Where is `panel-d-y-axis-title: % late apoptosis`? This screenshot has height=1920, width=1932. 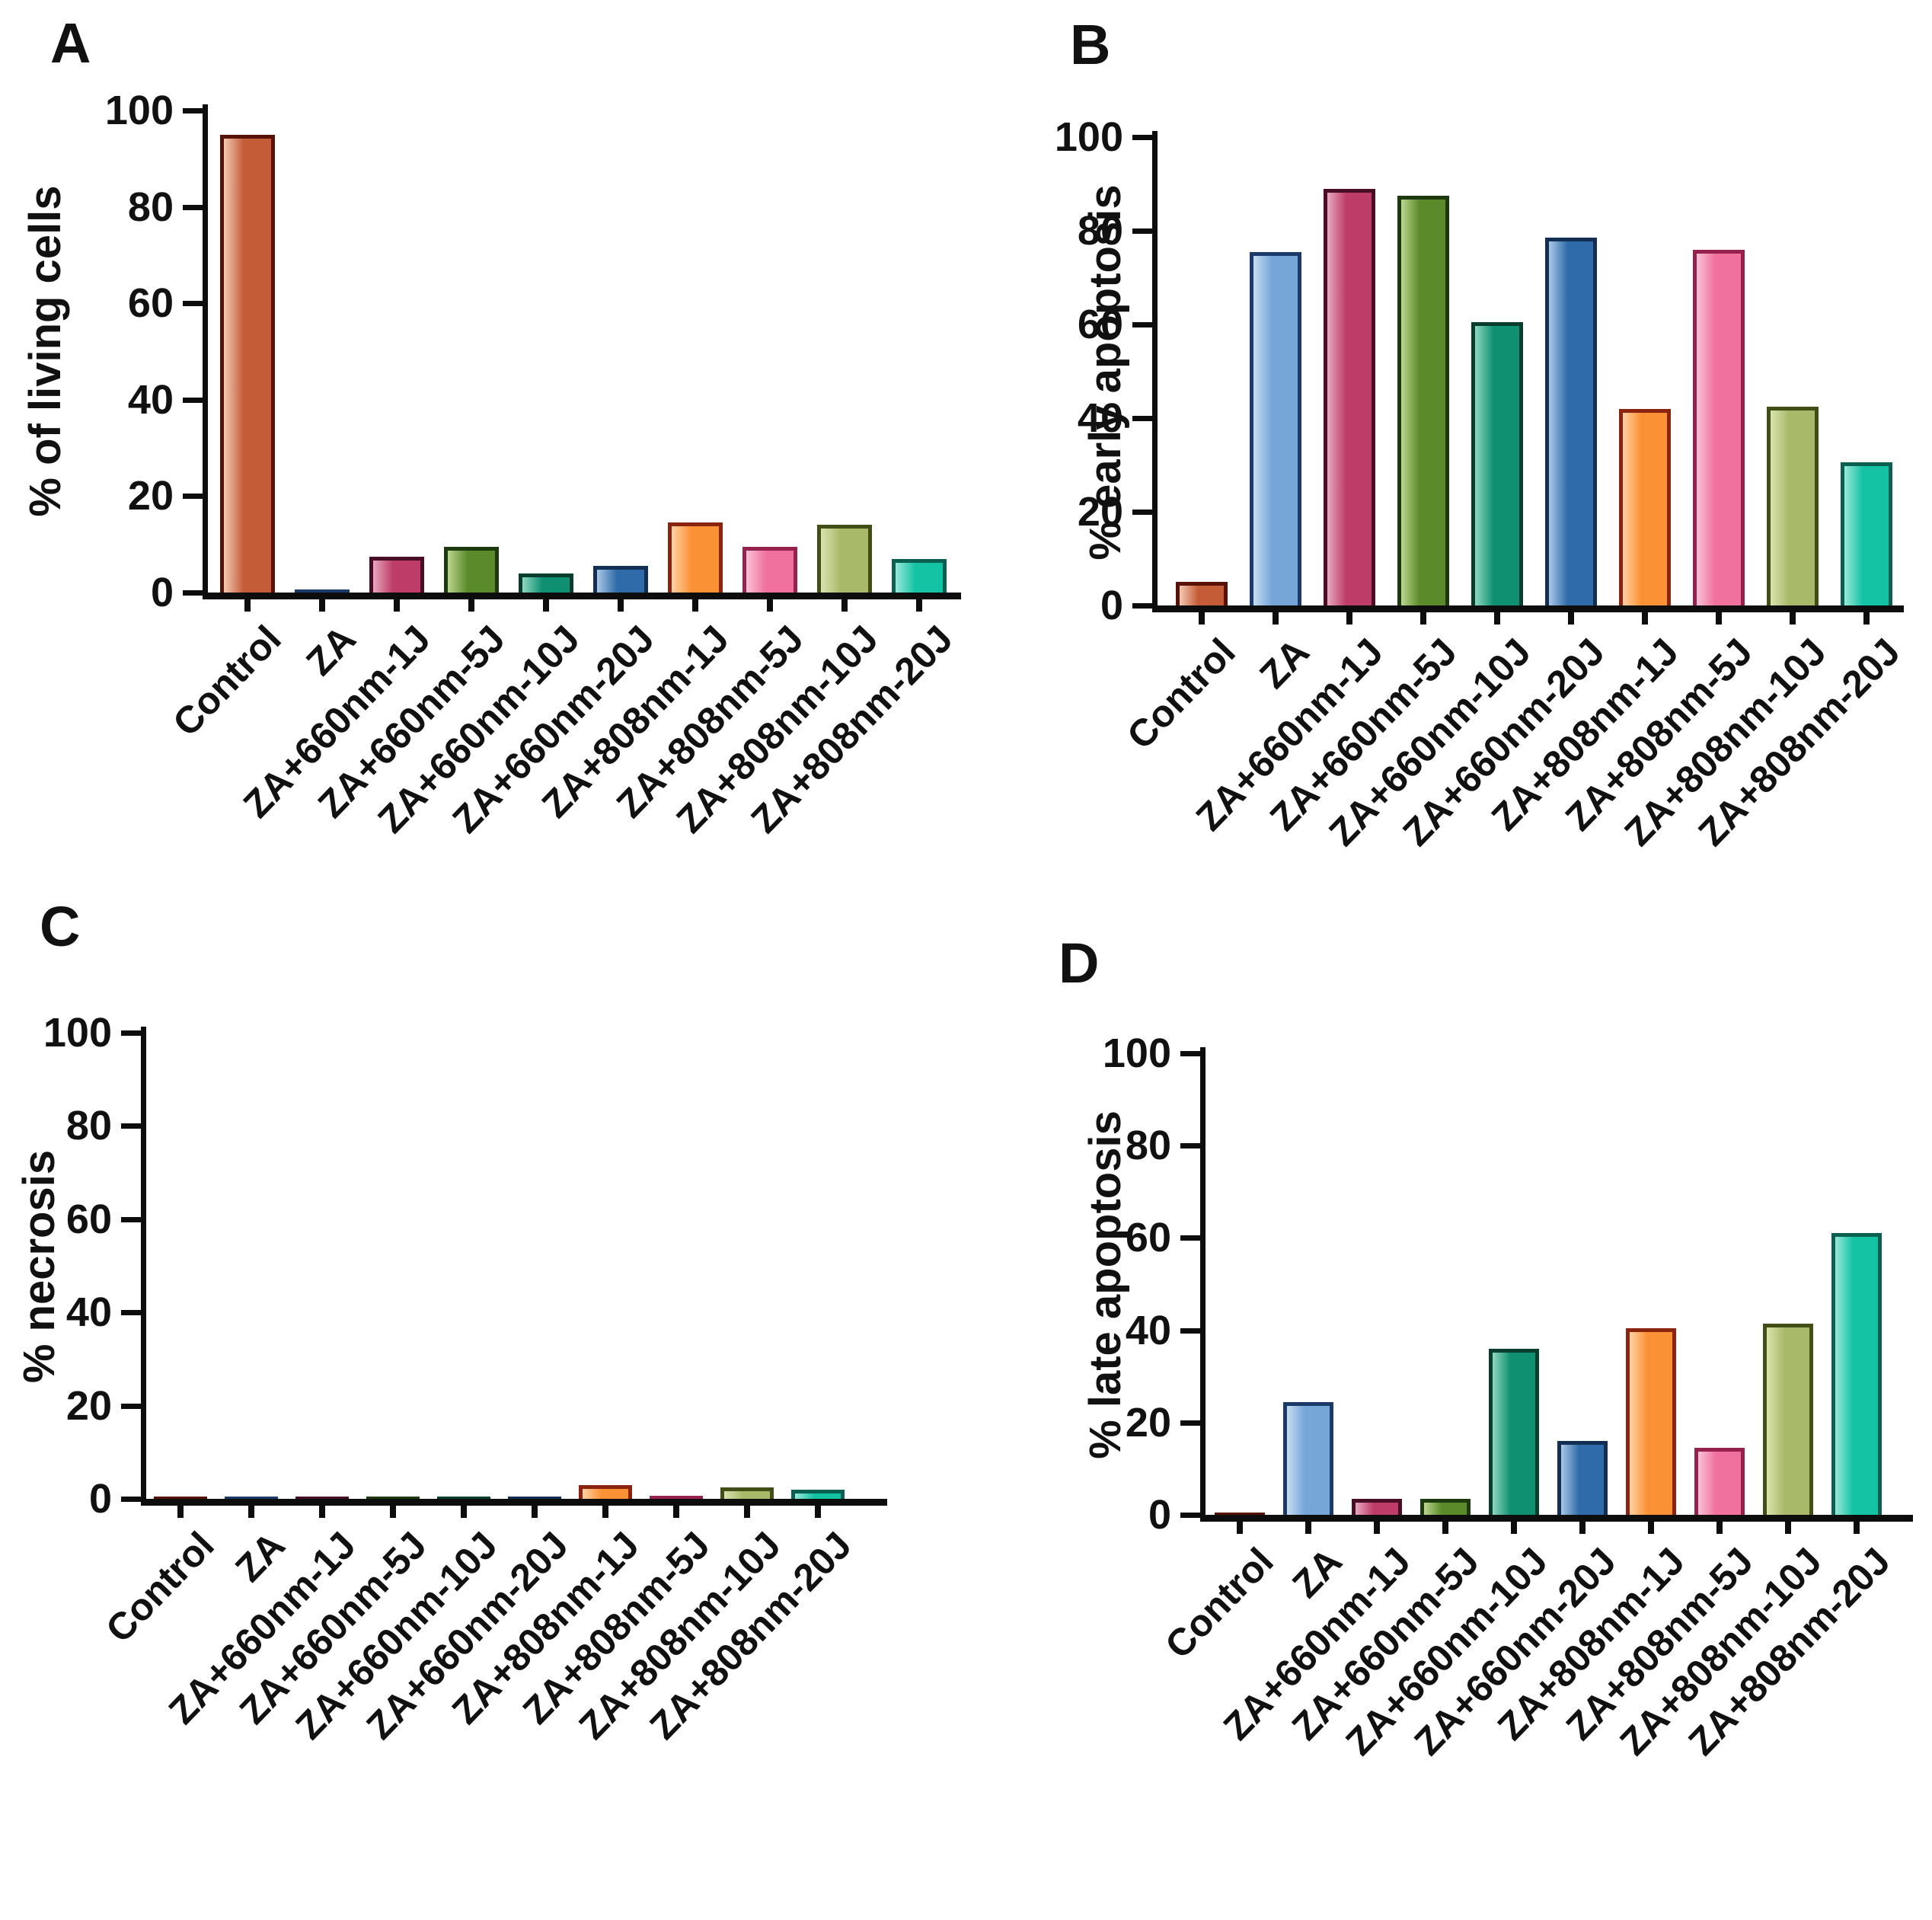
panel-d-y-axis-title: % late apoptosis is located at coordinates (1105, 1284).